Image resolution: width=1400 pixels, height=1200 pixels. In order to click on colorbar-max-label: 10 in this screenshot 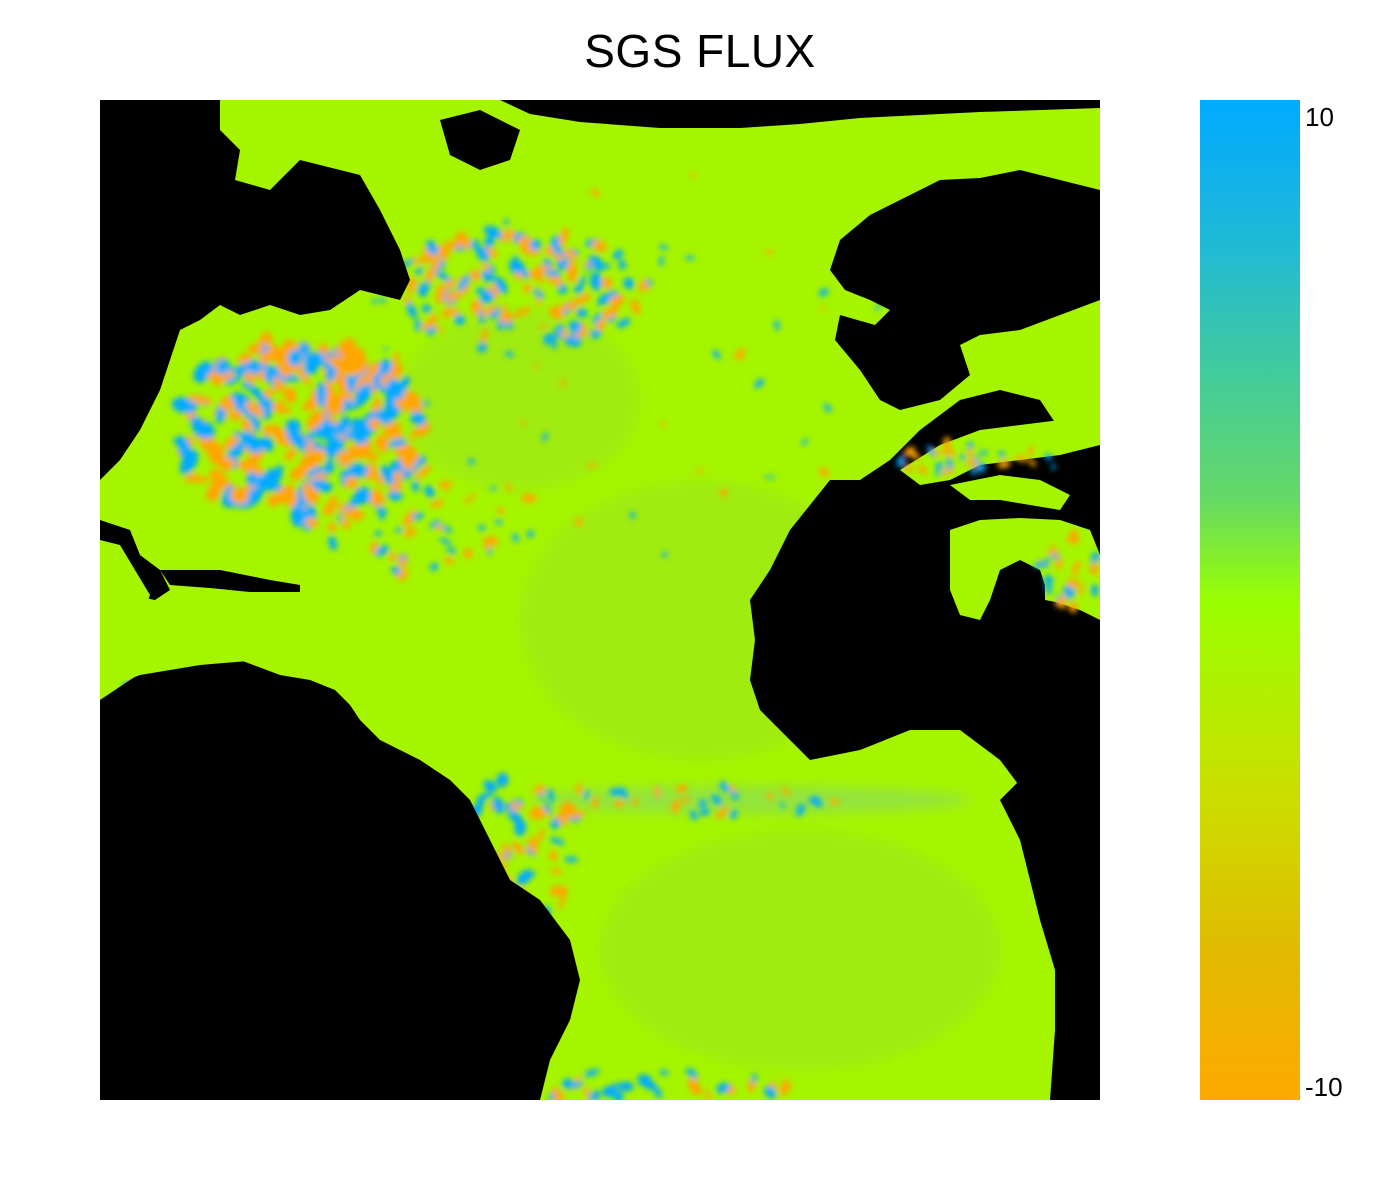, I will do `click(1319, 117)`.